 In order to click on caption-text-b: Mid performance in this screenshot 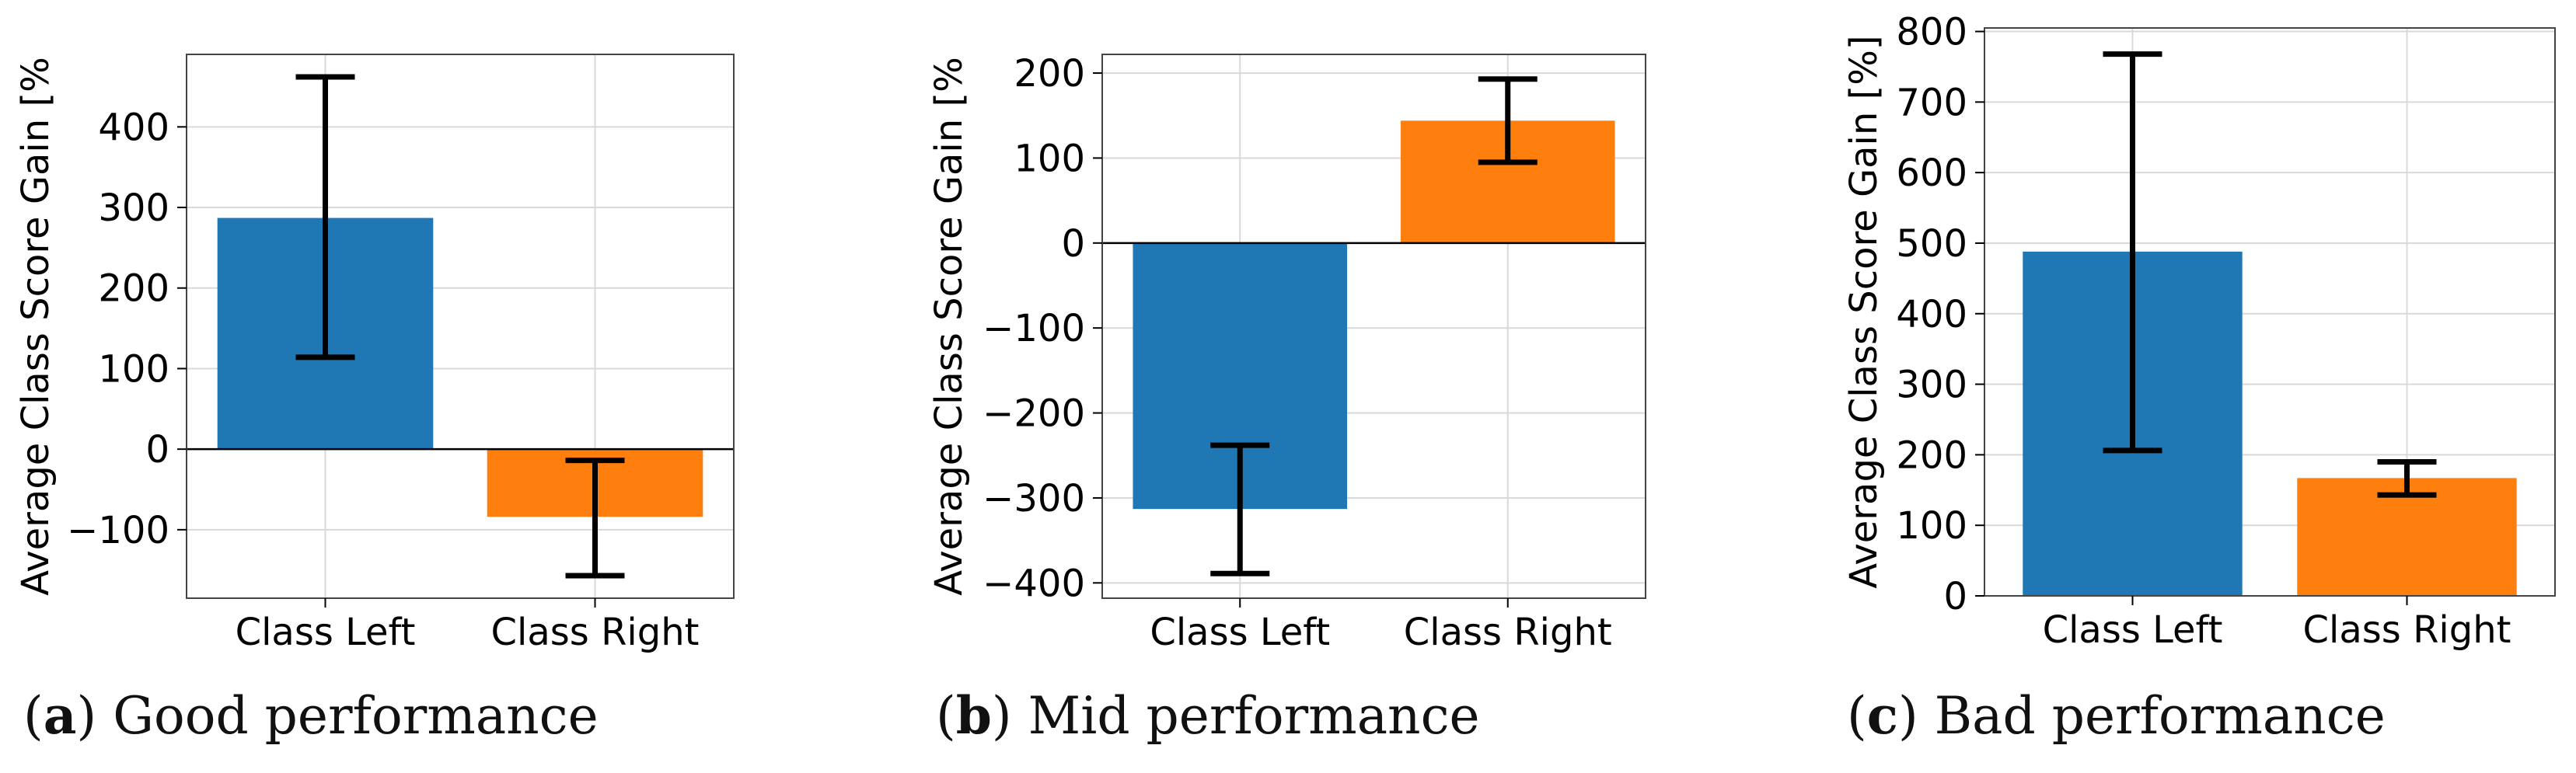, I will do `click(1254, 716)`.